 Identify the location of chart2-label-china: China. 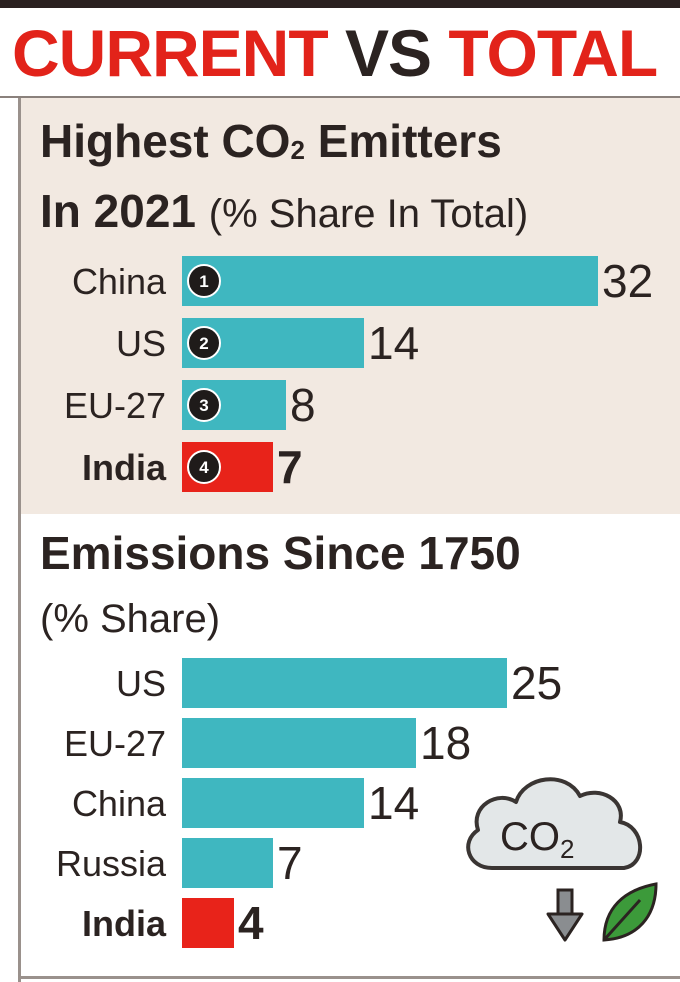
(119, 803).